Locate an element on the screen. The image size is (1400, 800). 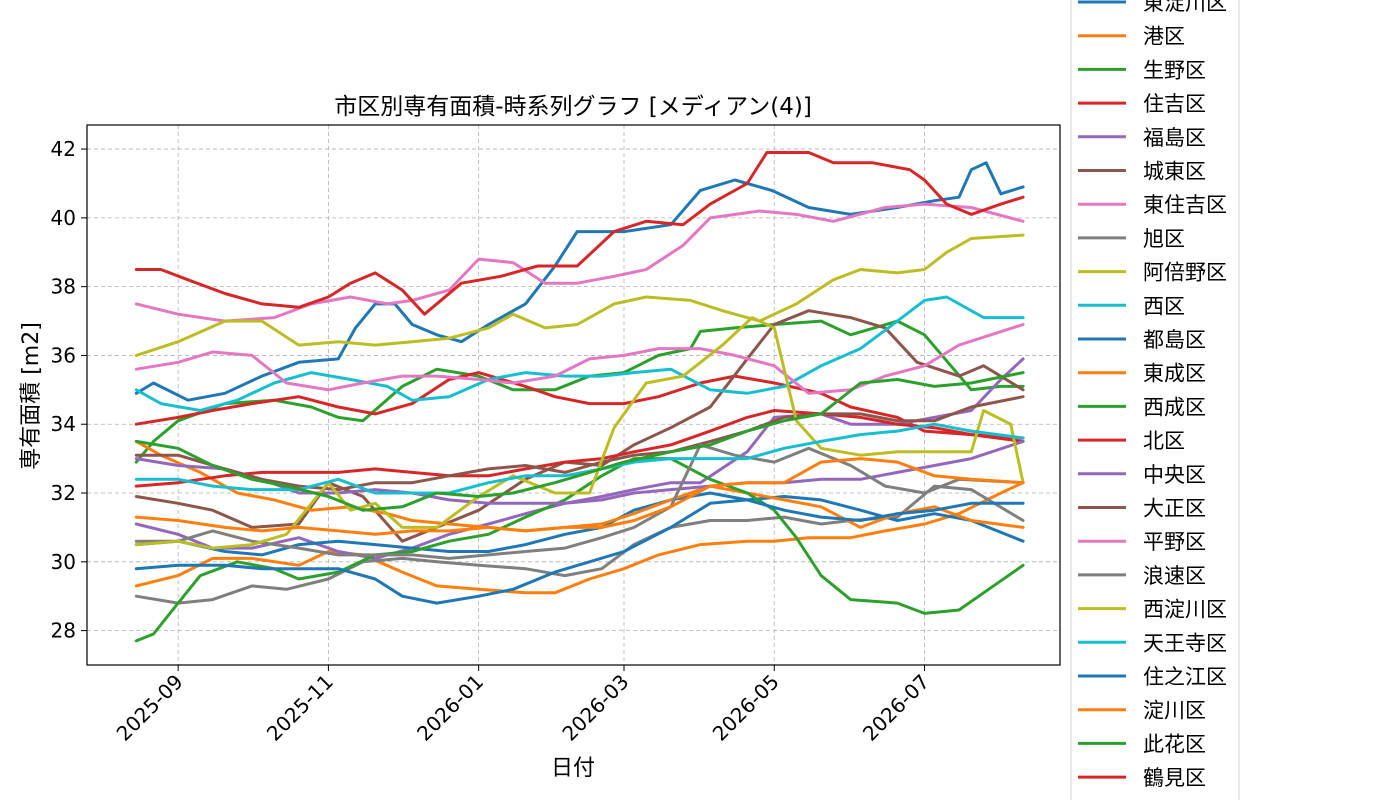
legend-entry: 東住吉区 is located at coordinates (1152, 205).